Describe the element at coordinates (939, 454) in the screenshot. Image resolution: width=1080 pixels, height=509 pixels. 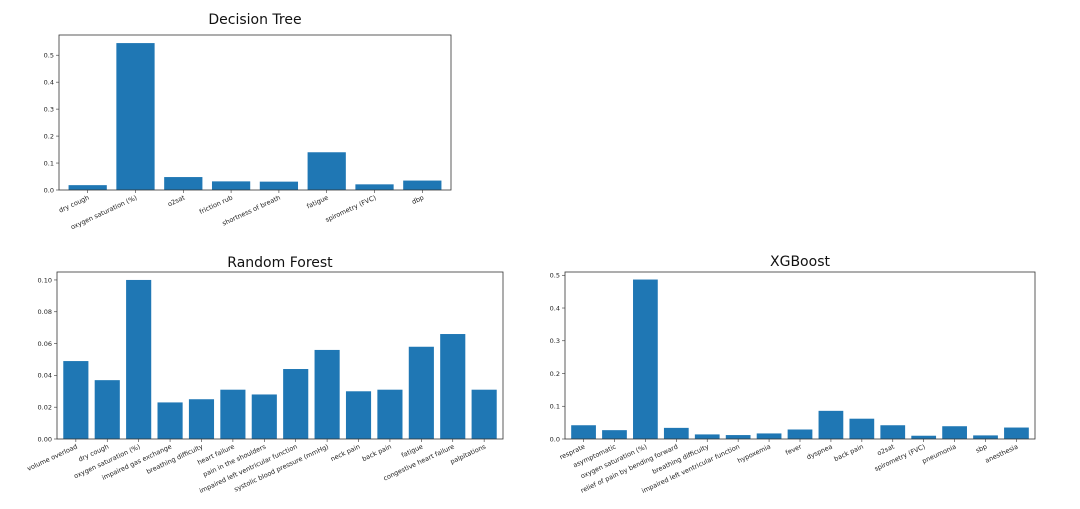
I see `x-tick-label: pneumonia` at that location.